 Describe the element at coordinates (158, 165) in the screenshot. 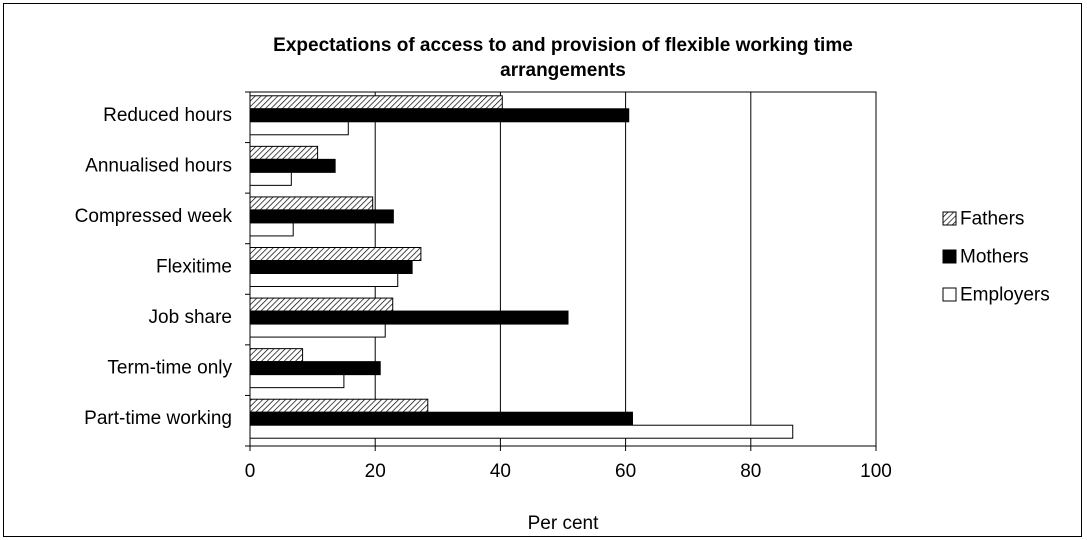

I see `category-label-annualised-hours: Annualised hours` at that location.